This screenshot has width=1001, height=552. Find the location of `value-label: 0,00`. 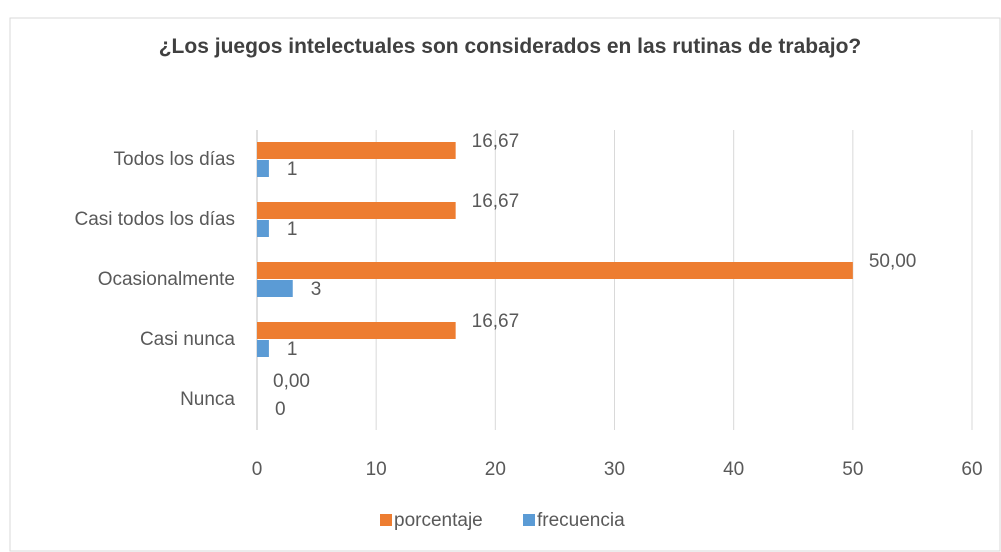

value-label: 0,00 is located at coordinates (291, 381).